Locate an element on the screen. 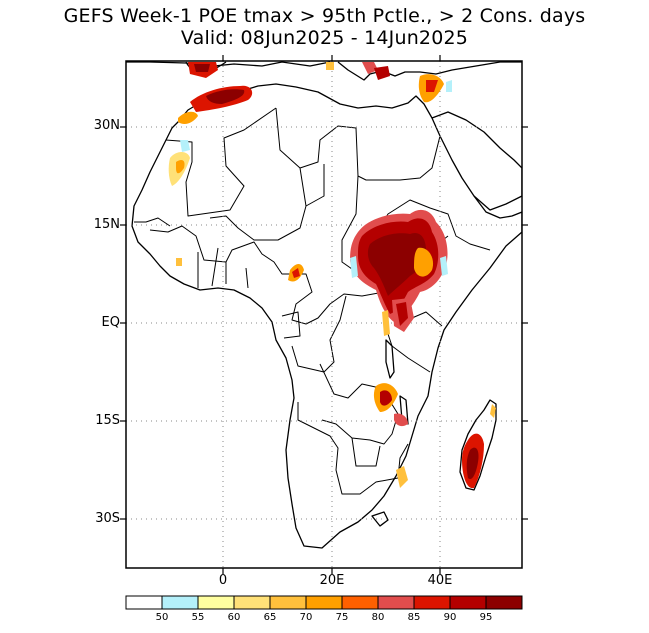 This screenshot has width=649, height=633. colorbar-label: 55 is located at coordinates (198, 617).